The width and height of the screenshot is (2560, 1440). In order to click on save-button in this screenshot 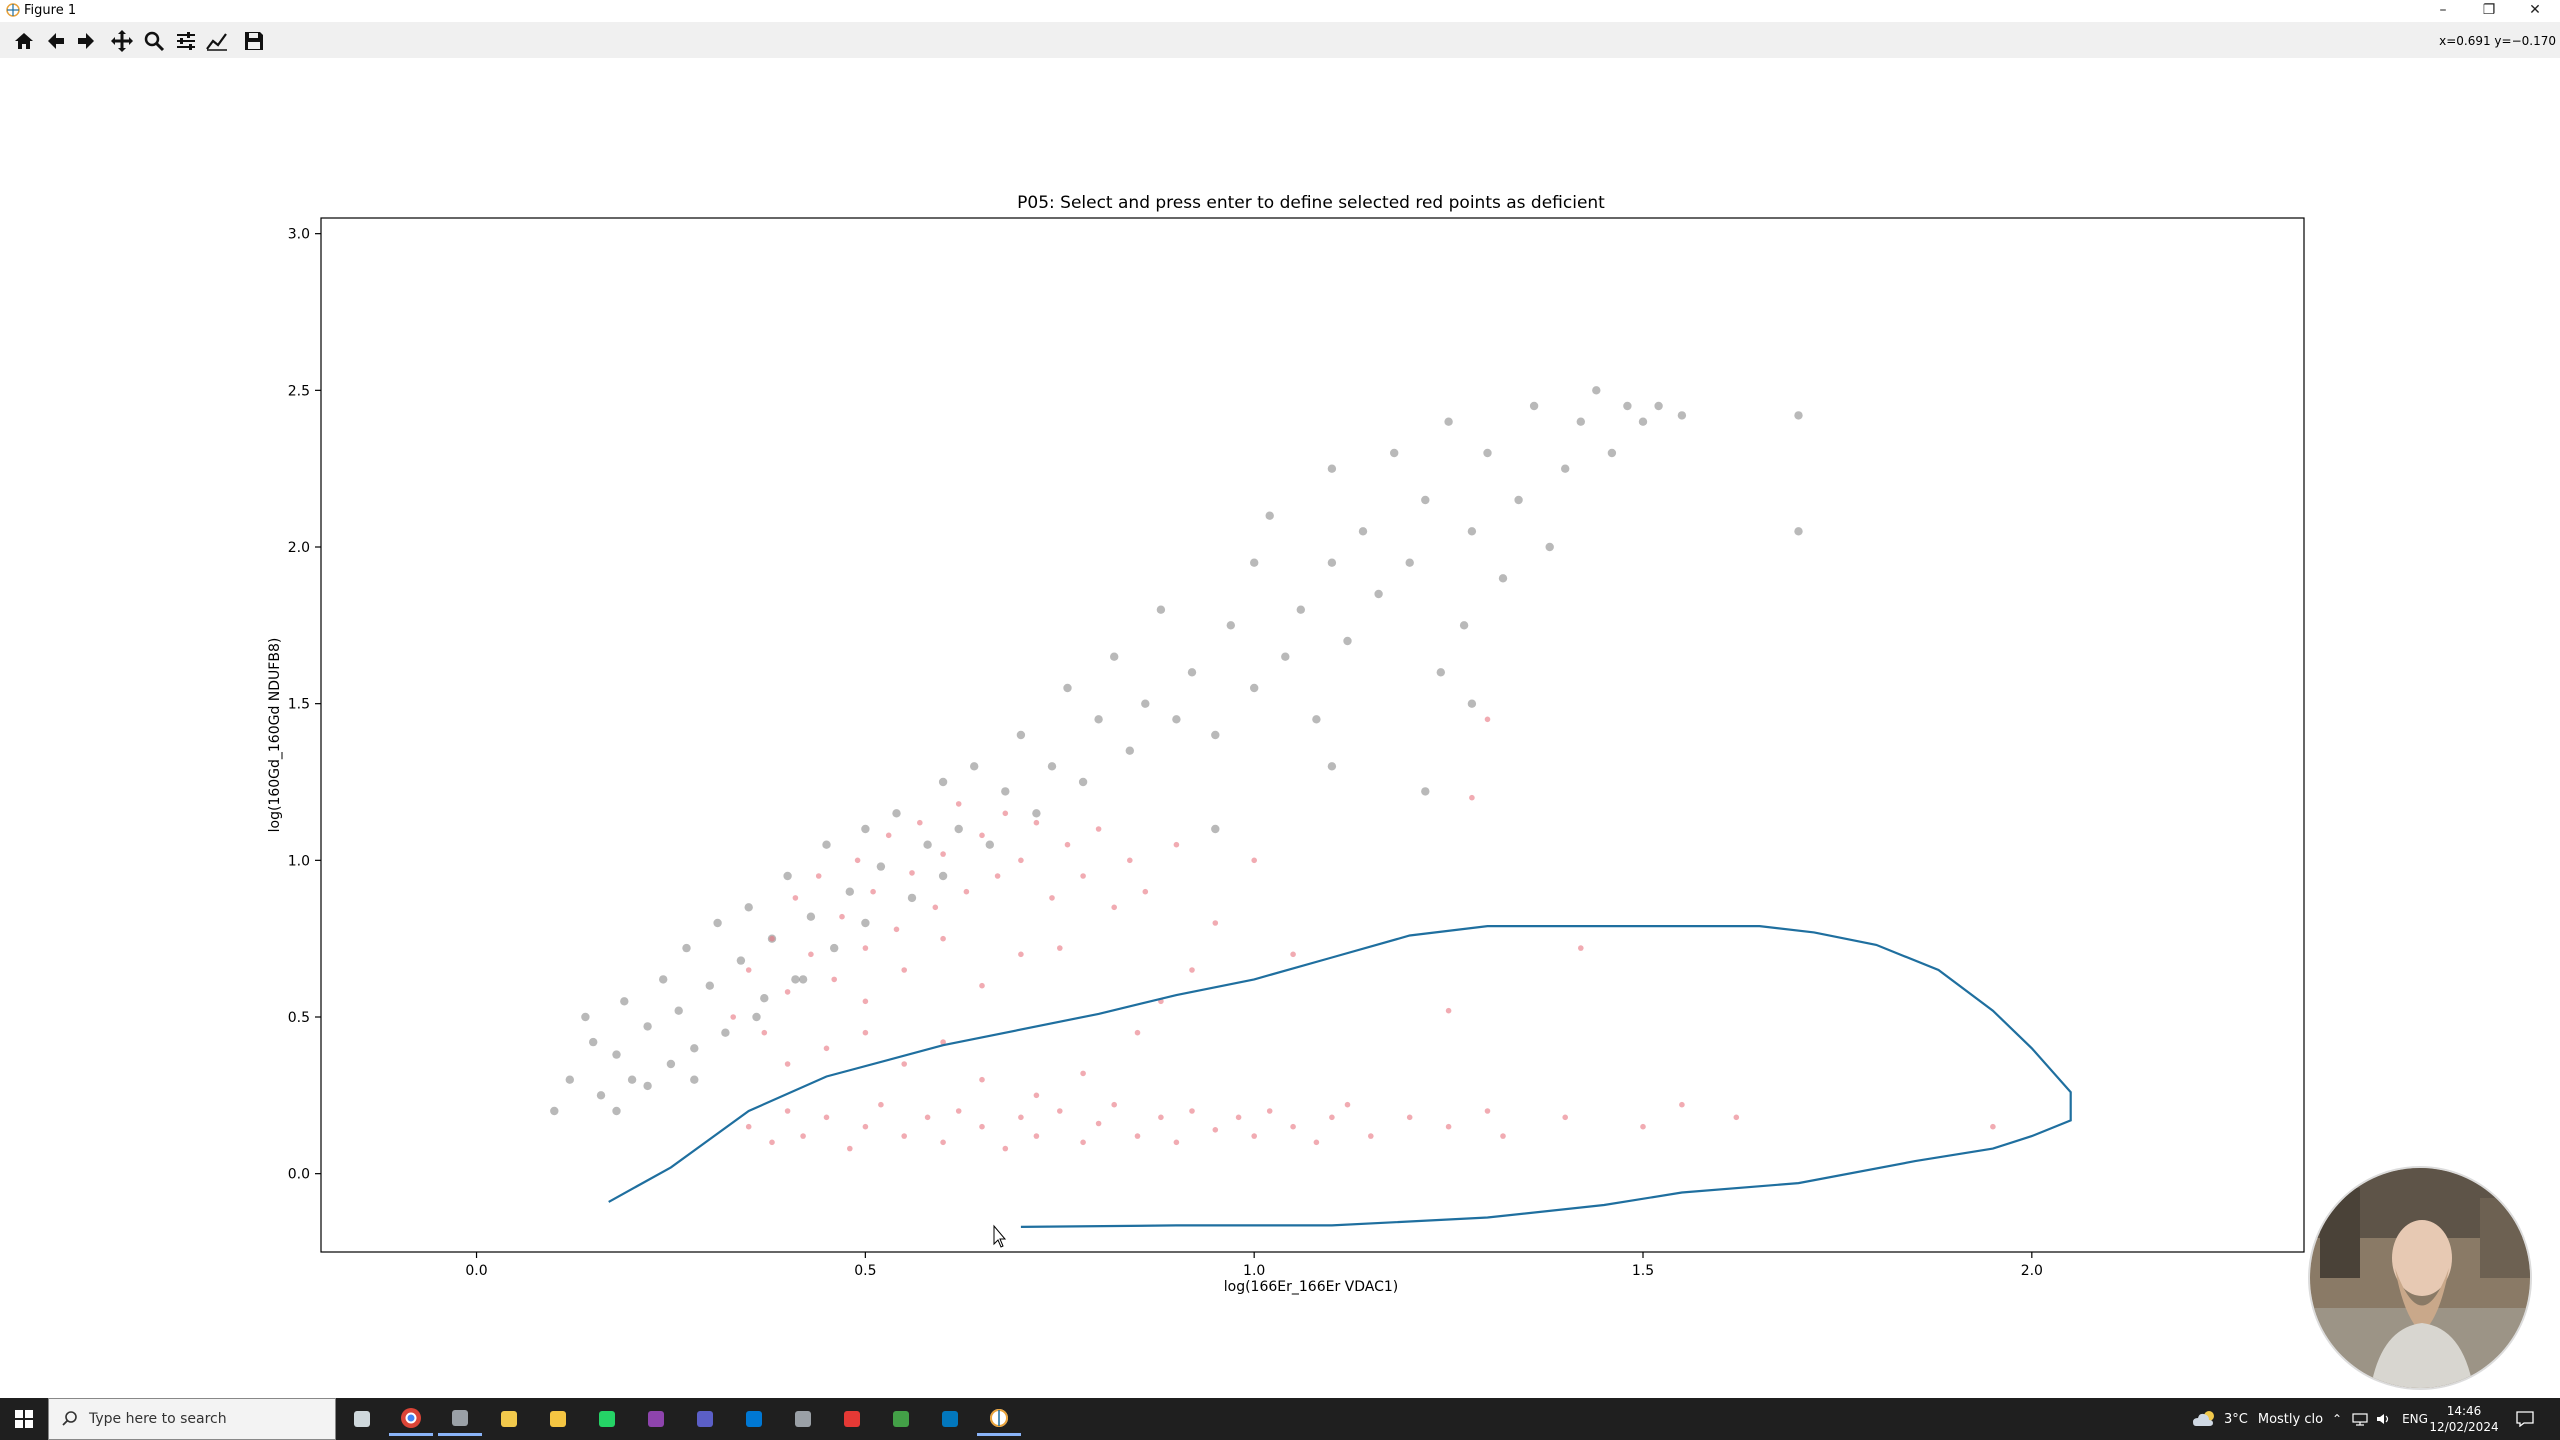, I will do `click(254, 41)`.